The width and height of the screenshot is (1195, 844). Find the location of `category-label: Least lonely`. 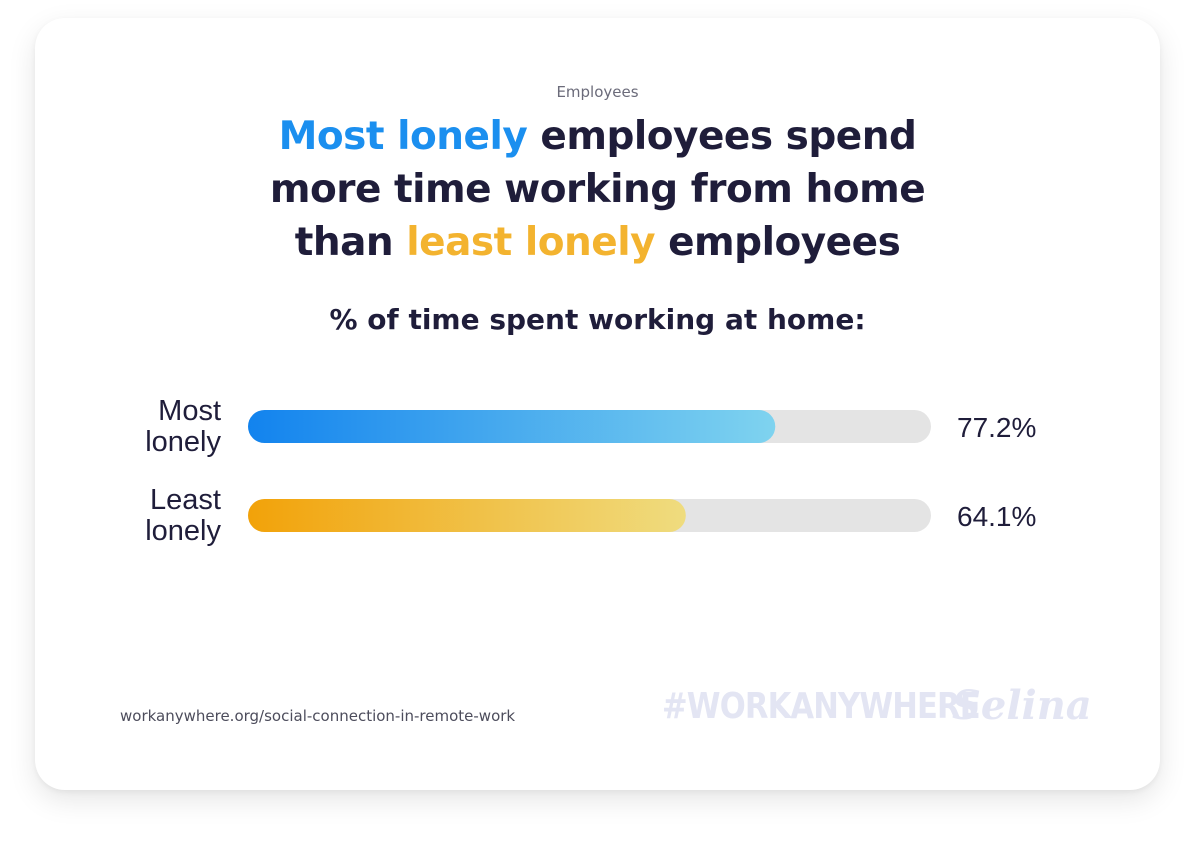

category-label: Least lonely is located at coordinates (183, 515).